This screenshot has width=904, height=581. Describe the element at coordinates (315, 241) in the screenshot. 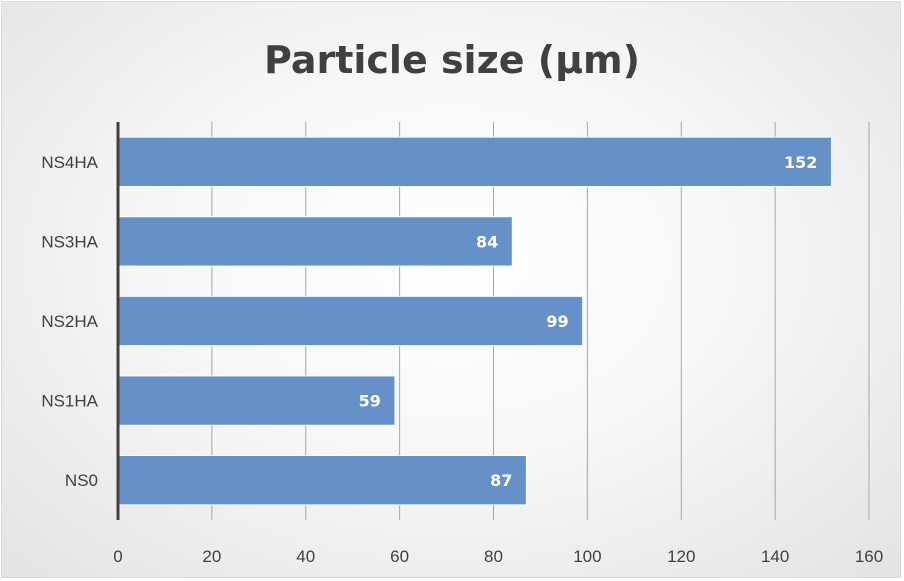

I see `bar-ns3ha` at that location.